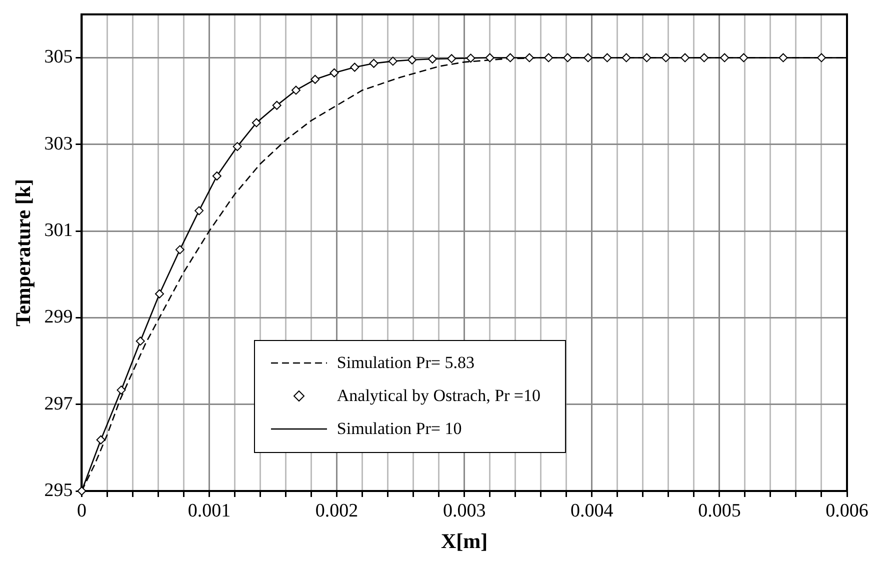  I want to click on x-axis-title: X[m], so click(464, 540).